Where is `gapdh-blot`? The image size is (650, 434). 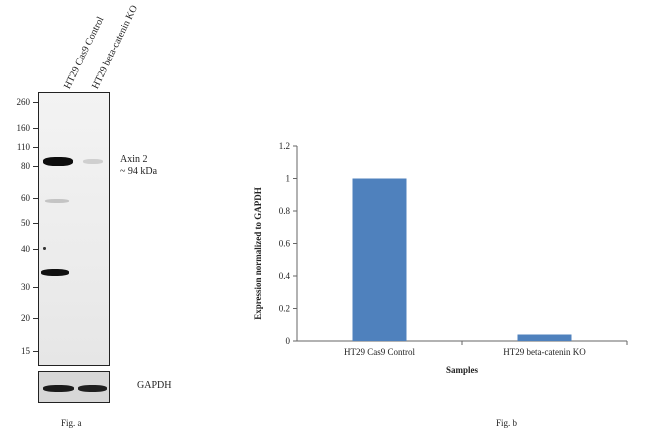
gapdh-blot is located at coordinates (74, 387).